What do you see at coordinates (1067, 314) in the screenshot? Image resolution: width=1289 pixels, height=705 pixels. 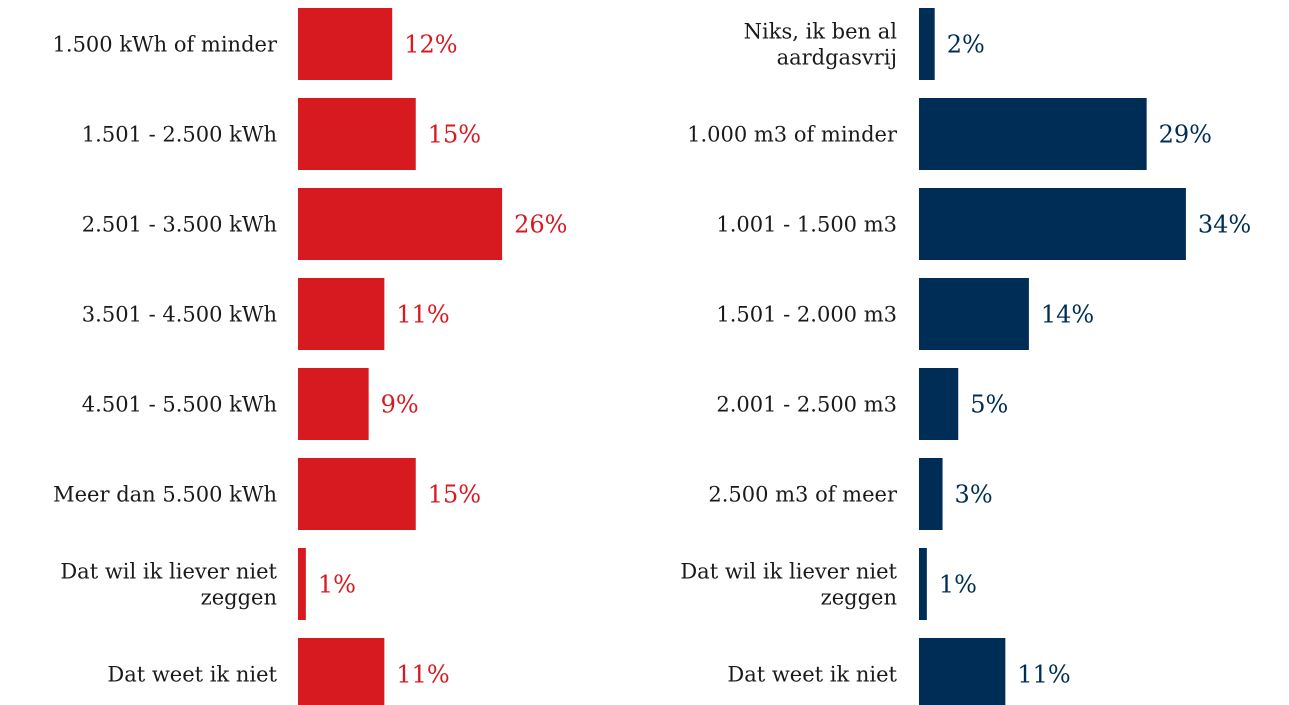 I see `gas-value-label: 14%` at bounding box center [1067, 314].